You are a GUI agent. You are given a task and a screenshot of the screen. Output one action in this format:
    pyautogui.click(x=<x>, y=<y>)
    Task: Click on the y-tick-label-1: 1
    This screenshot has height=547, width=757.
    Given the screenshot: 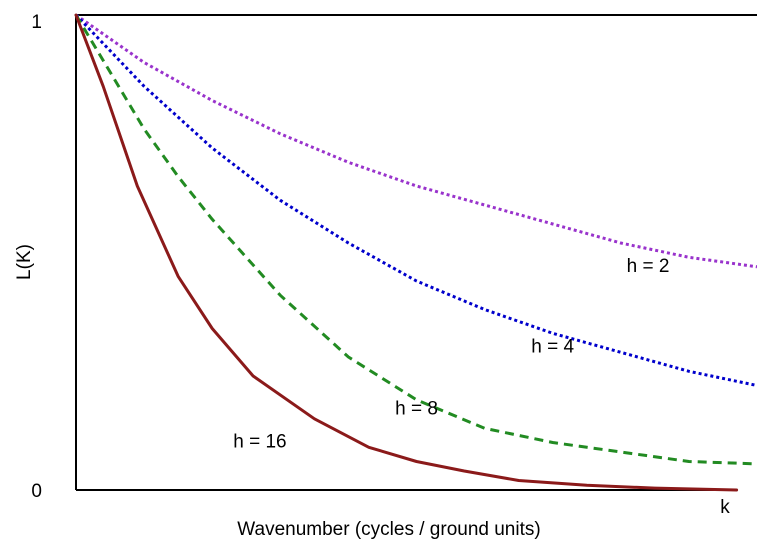 What is the action you would take?
    pyautogui.click(x=36, y=22)
    